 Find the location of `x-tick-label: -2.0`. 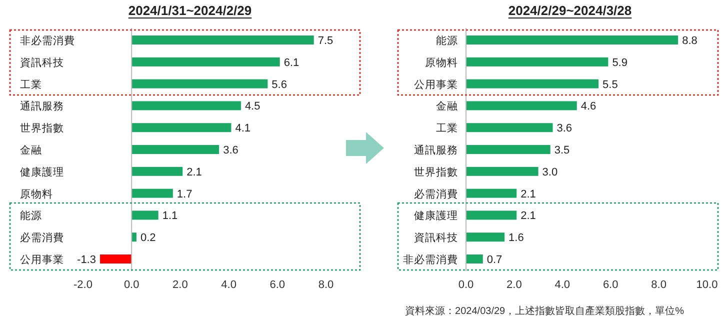

x-tick-label: -2.0 is located at coordinates (83, 285).